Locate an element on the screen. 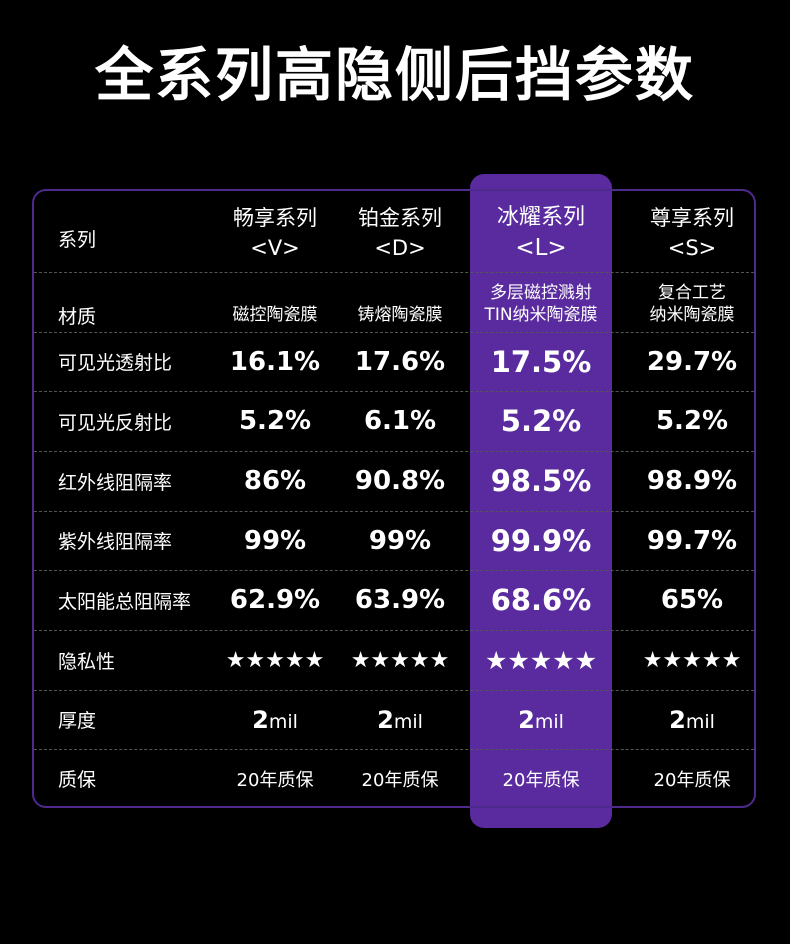 This screenshot has height=944, width=790. table-cell: 6.1% is located at coordinates (400, 421).